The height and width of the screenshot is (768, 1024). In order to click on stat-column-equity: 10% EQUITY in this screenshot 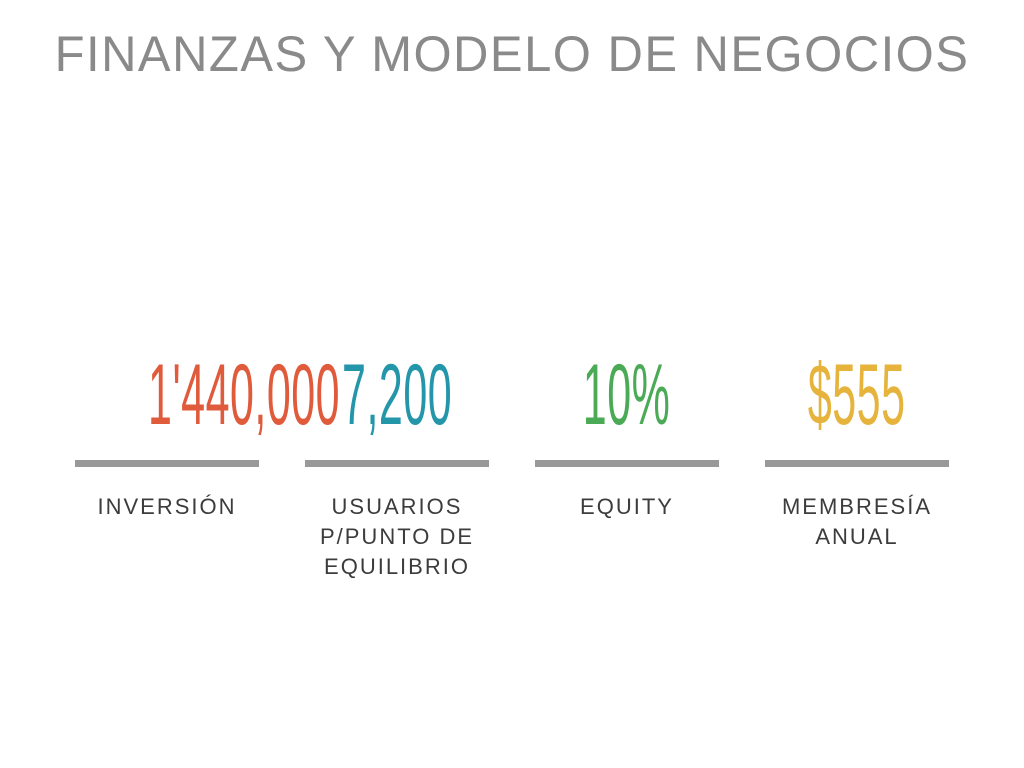, I will do `click(627, 467)`.